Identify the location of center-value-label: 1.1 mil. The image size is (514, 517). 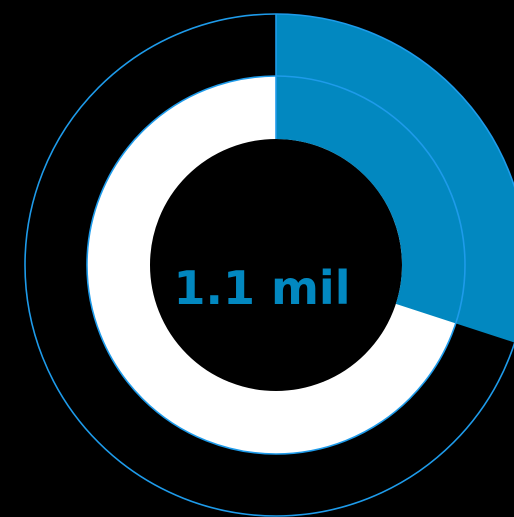
(262, 288).